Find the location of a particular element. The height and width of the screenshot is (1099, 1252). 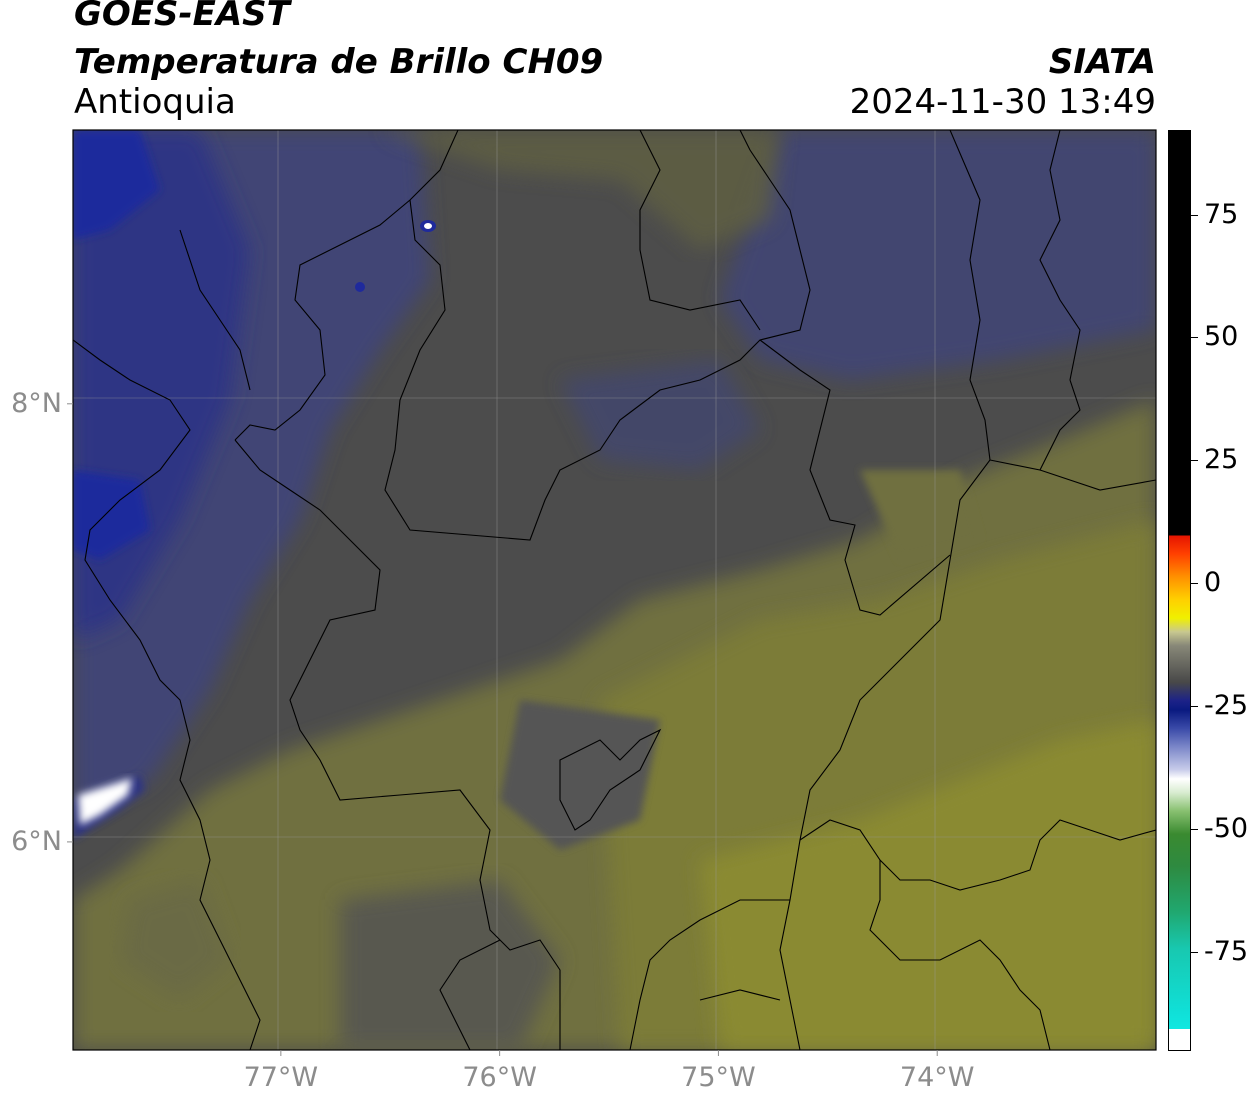

product-title: Temperatura de Brillo CH09 is located at coordinates (339, 62).